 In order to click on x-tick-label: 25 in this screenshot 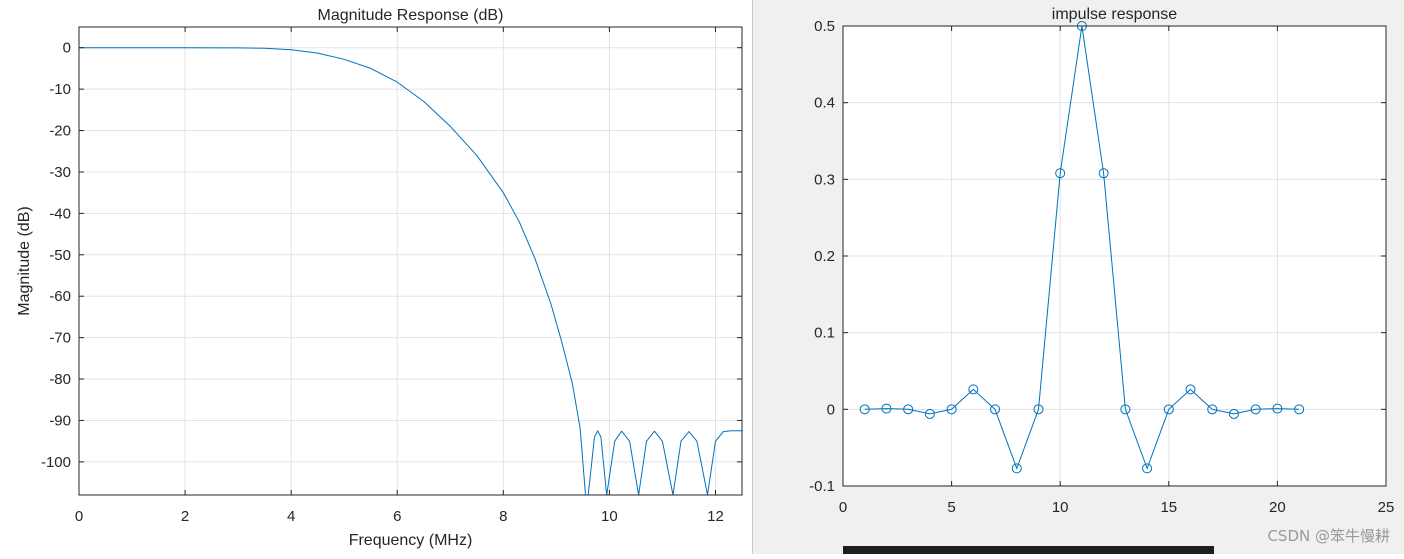, I will do `click(1386, 507)`.